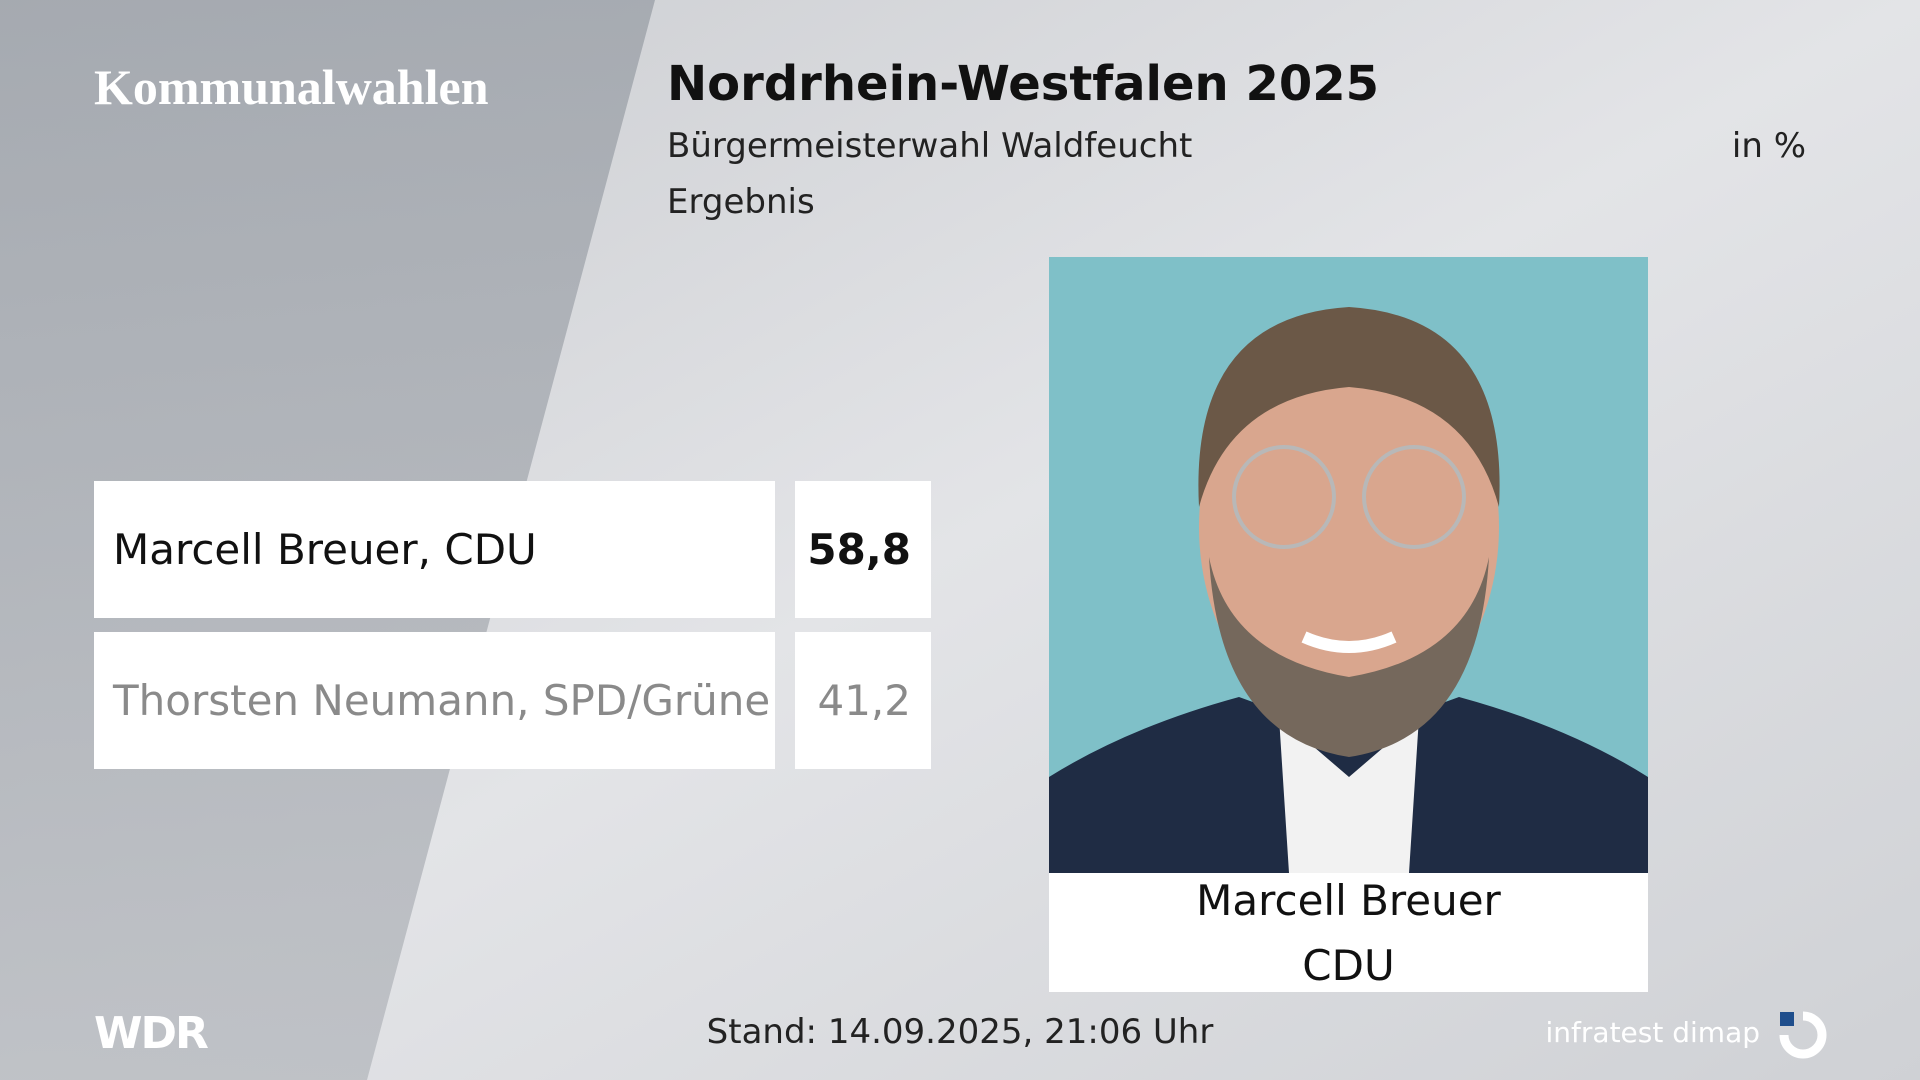 This screenshot has width=1920, height=1080. What do you see at coordinates (1652, 1032) in the screenshot?
I see `source: infratest dimap` at bounding box center [1652, 1032].